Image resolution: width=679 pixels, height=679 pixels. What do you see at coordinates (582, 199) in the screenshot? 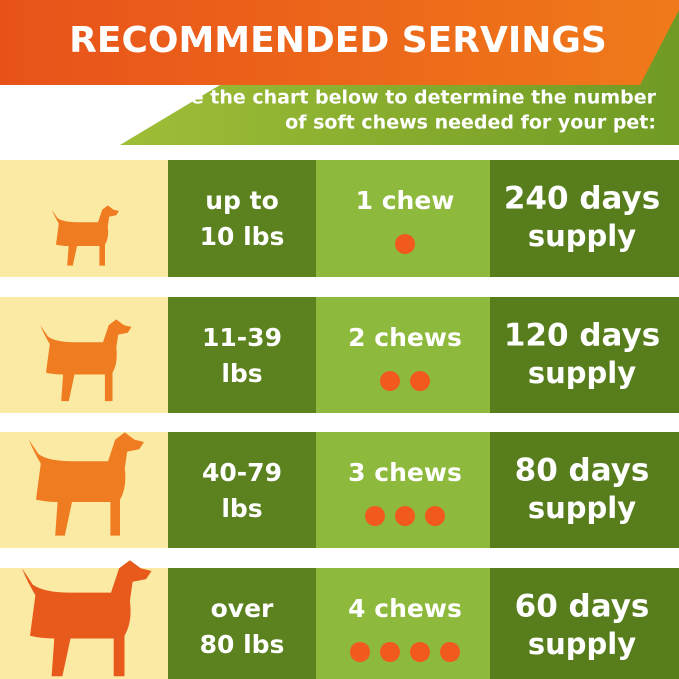
I see `supply-label: 240 days` at bounding box center [582, 199].